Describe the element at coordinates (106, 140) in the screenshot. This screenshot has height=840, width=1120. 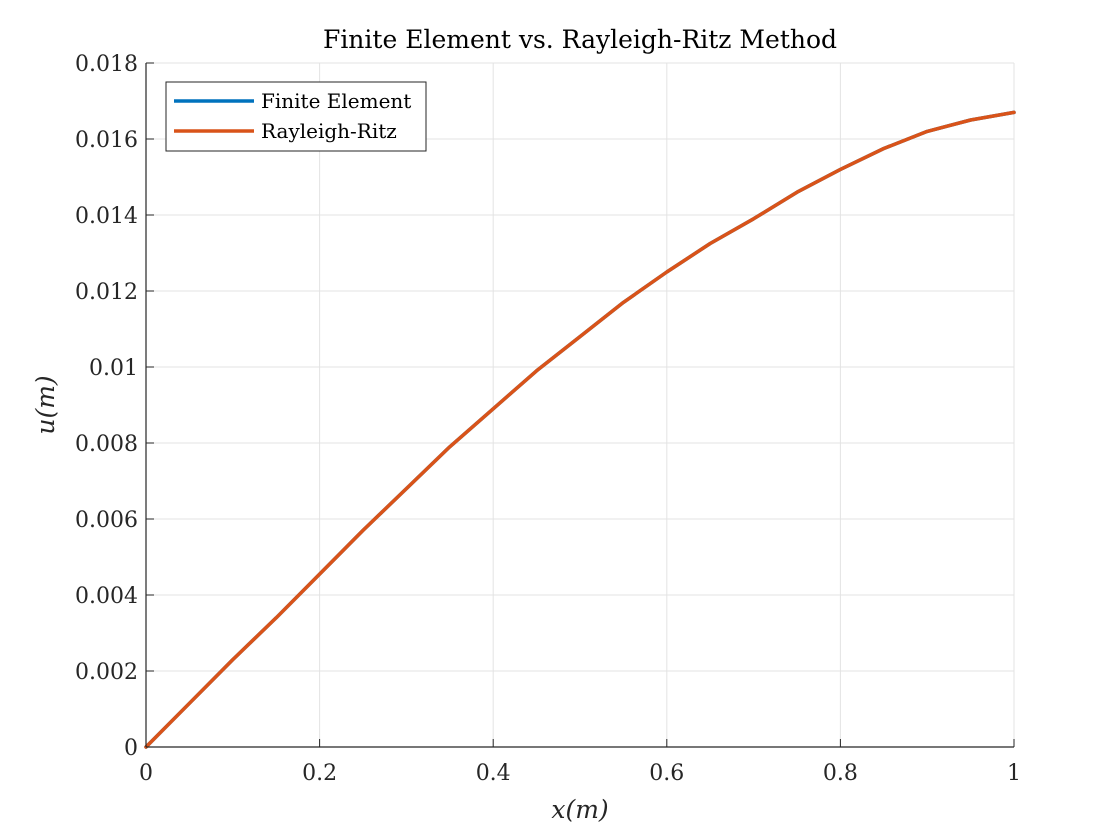
I see `y-tick-label: 0.016` at that location.